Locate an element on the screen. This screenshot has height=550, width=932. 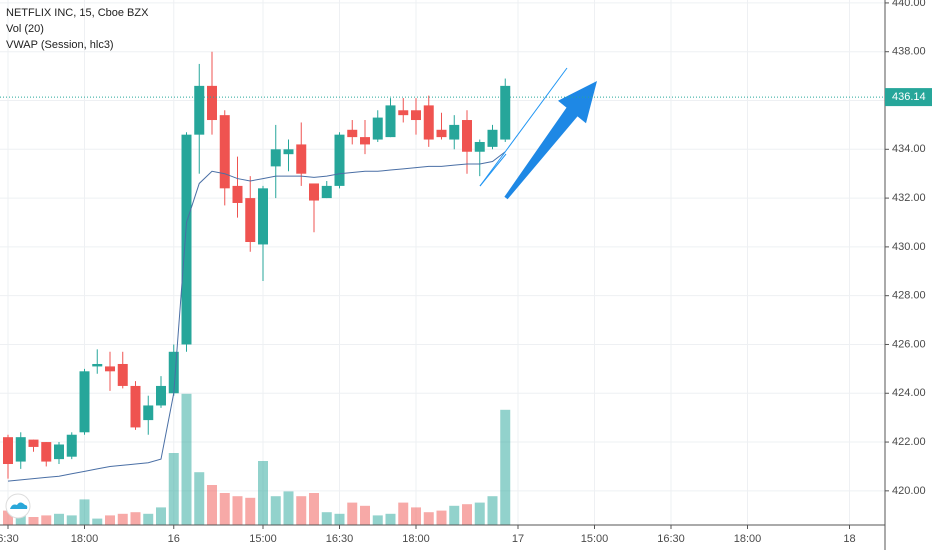
y-tick-label: 422.00 is located at coordinates (909, 442).